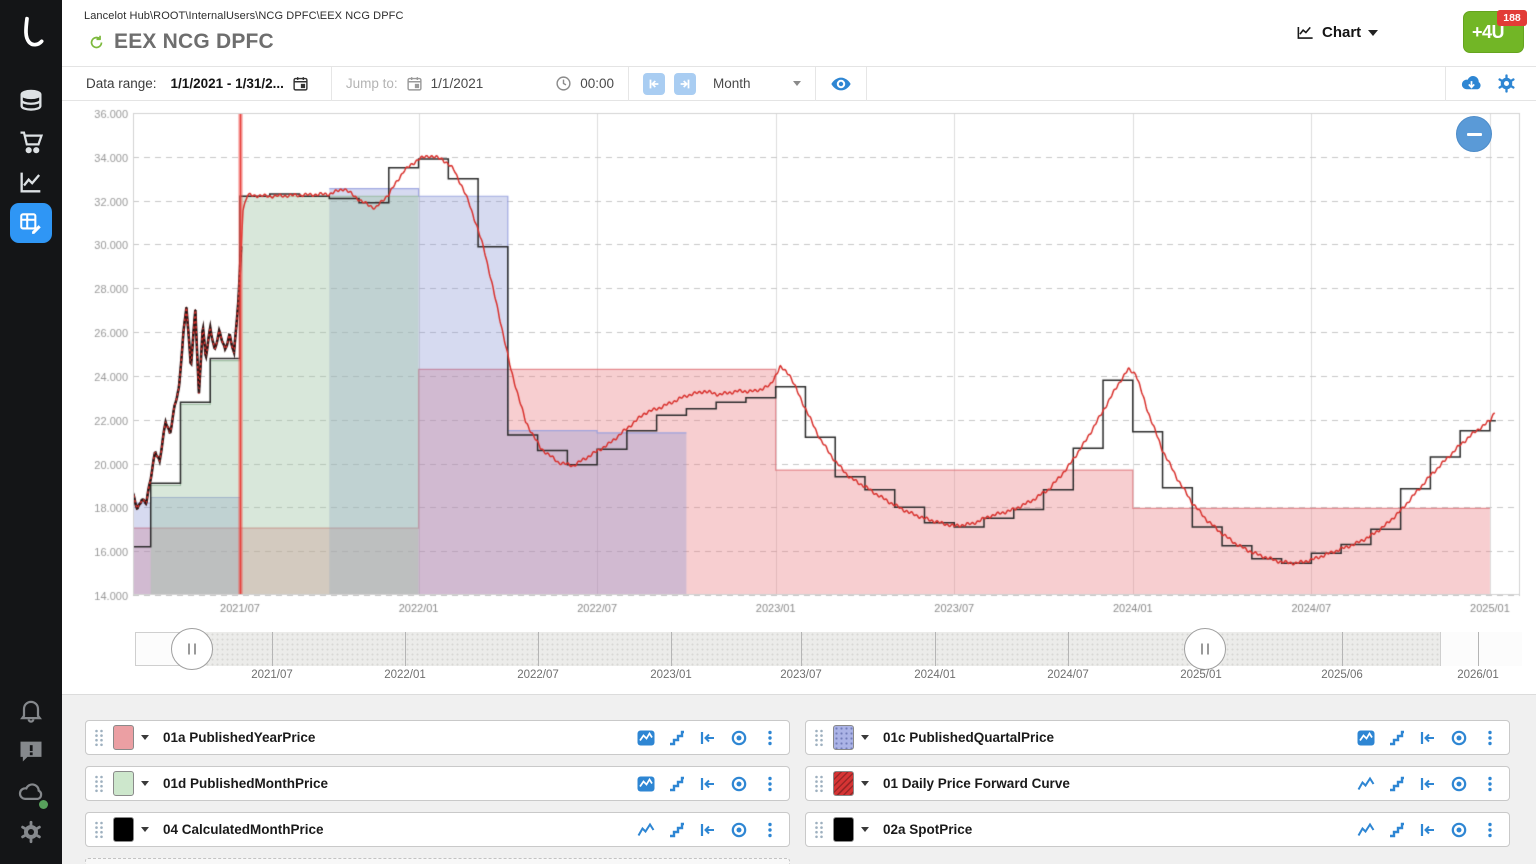  What do you see at coordinates (300, 83) in the screenshot?
I see `calendar-icon` at bounding box center [300, 83].